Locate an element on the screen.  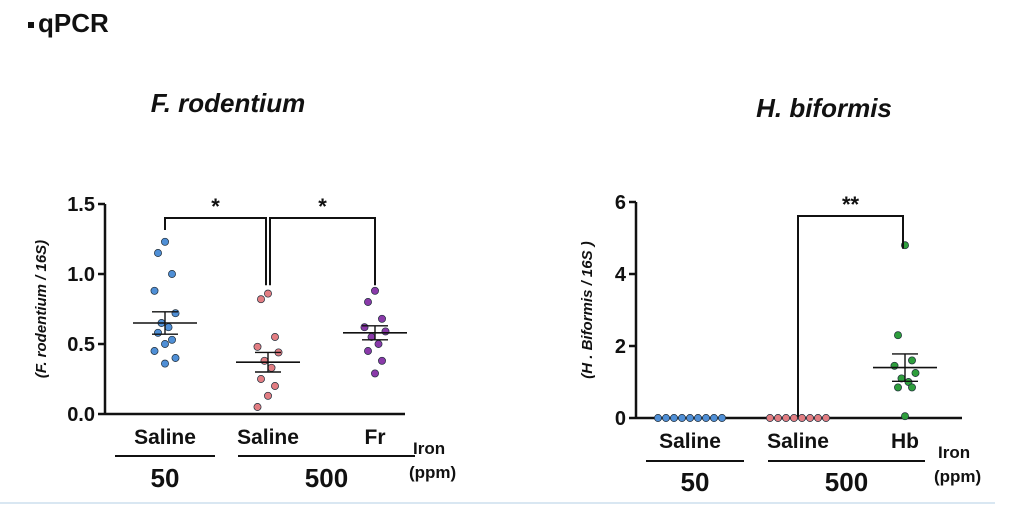
significance-bracket: * is located at coordinates (215, 240).